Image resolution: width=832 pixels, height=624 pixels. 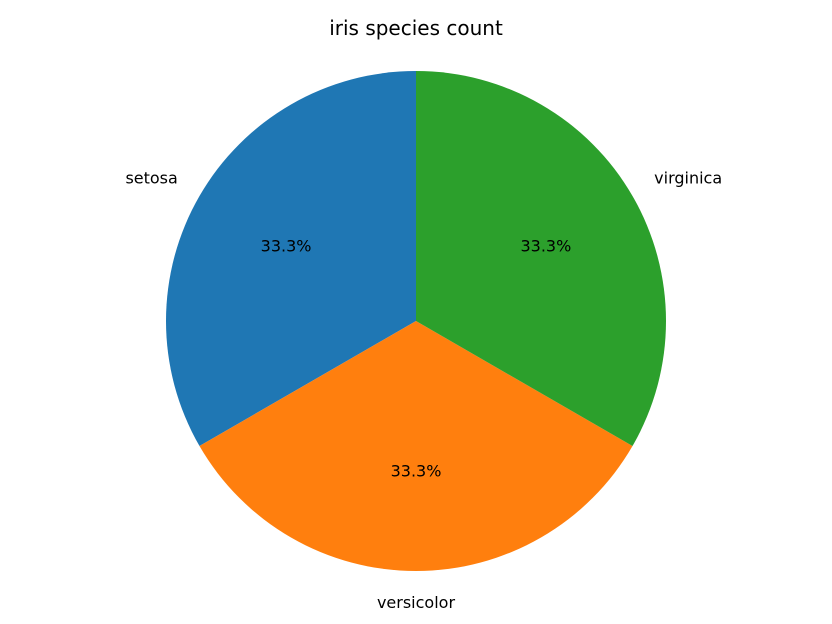 I want to click on slice-percent-virginica: 33.3%, so click(x=545, y=246).